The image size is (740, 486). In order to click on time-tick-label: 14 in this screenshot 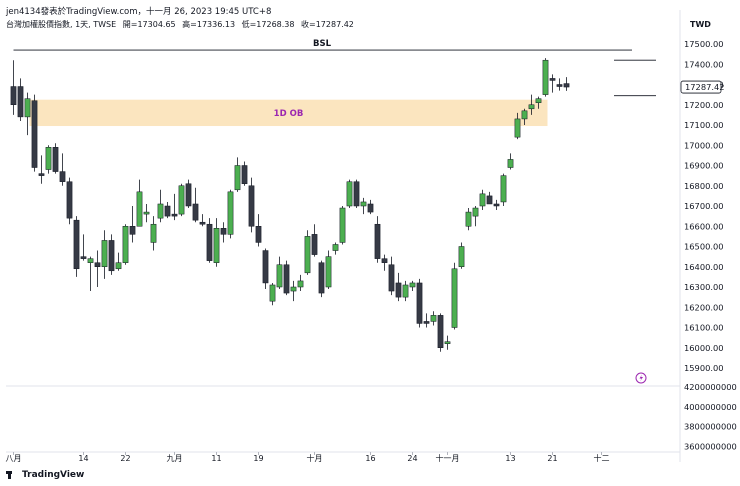, I will do `click(83, 458)`.